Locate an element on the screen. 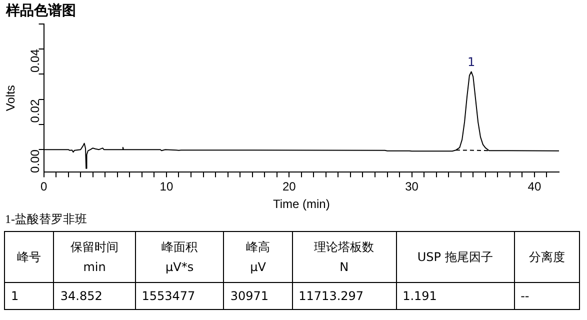 The image size is (587, 320). text: 分离度 is located at coordinates (547, 257).